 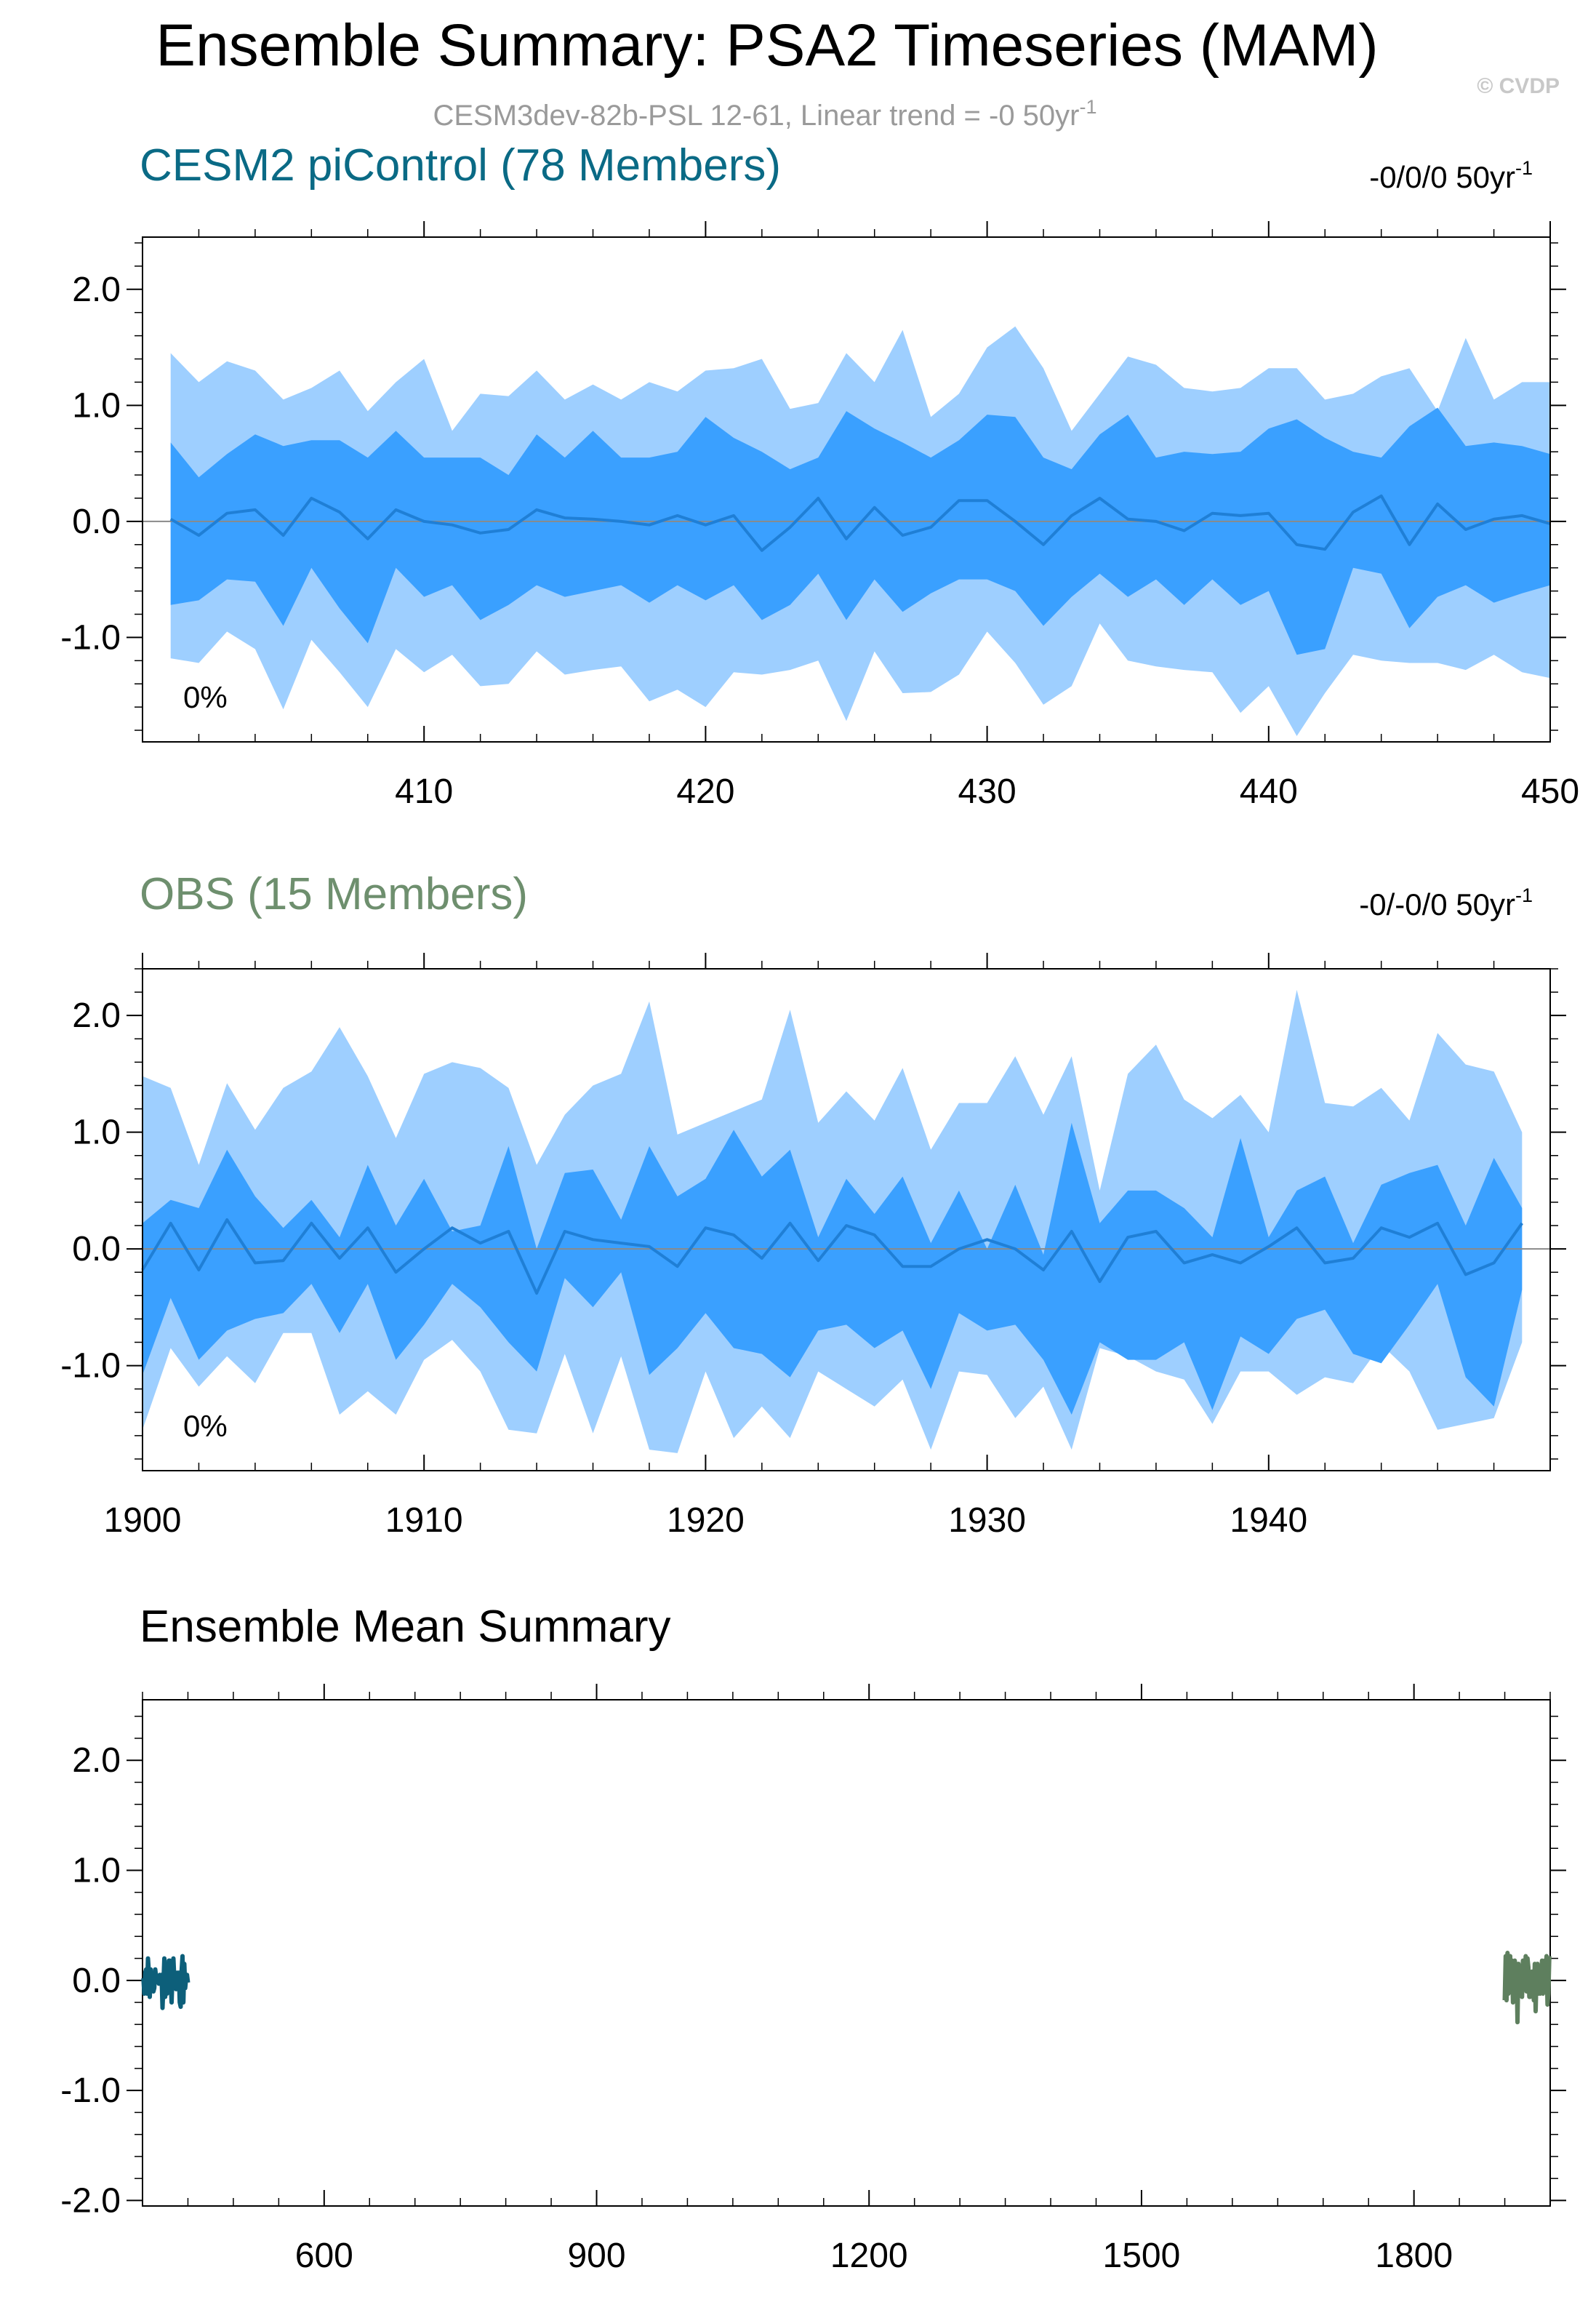 What do you see at coordinates (91, 637) in the screenshot?
I see `cesm2-y-tick-label: -1.0` at bounding box center [91, 637].